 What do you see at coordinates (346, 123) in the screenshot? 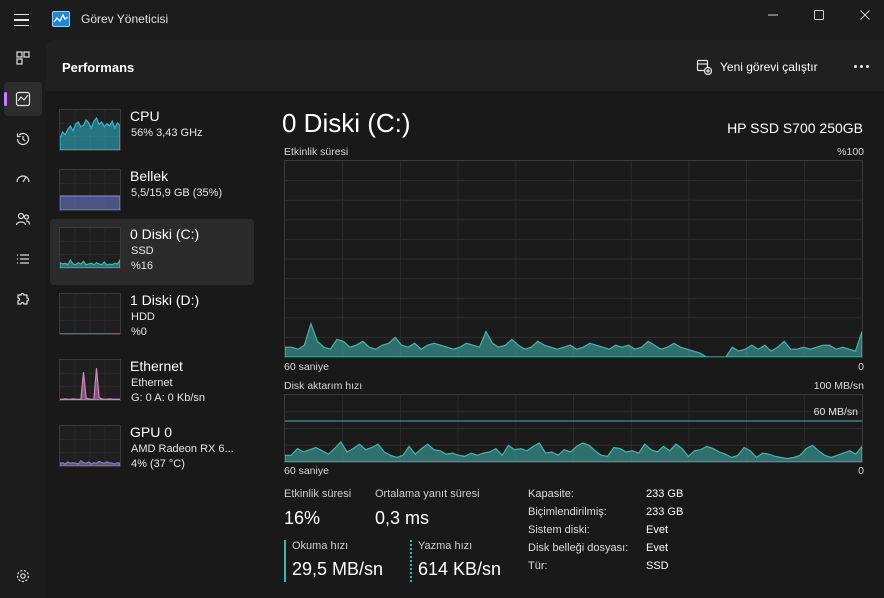
I see `disk-title: 0 Diski (C:)` at bounding box center [346, 123].